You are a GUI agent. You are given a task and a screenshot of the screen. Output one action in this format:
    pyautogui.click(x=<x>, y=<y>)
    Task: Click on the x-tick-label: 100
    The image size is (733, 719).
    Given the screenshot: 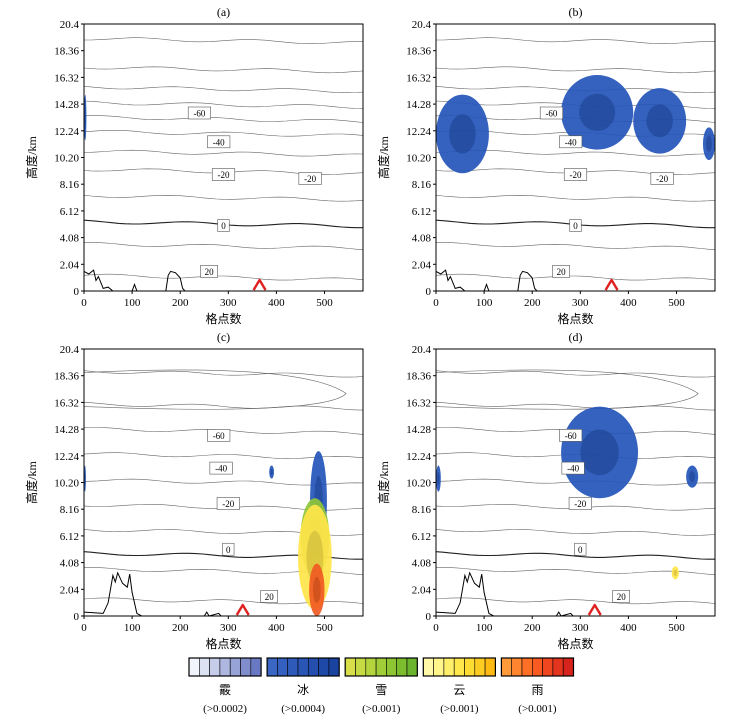 What is the action you would take?
    pyautogui.click(x=132, y=303)
    